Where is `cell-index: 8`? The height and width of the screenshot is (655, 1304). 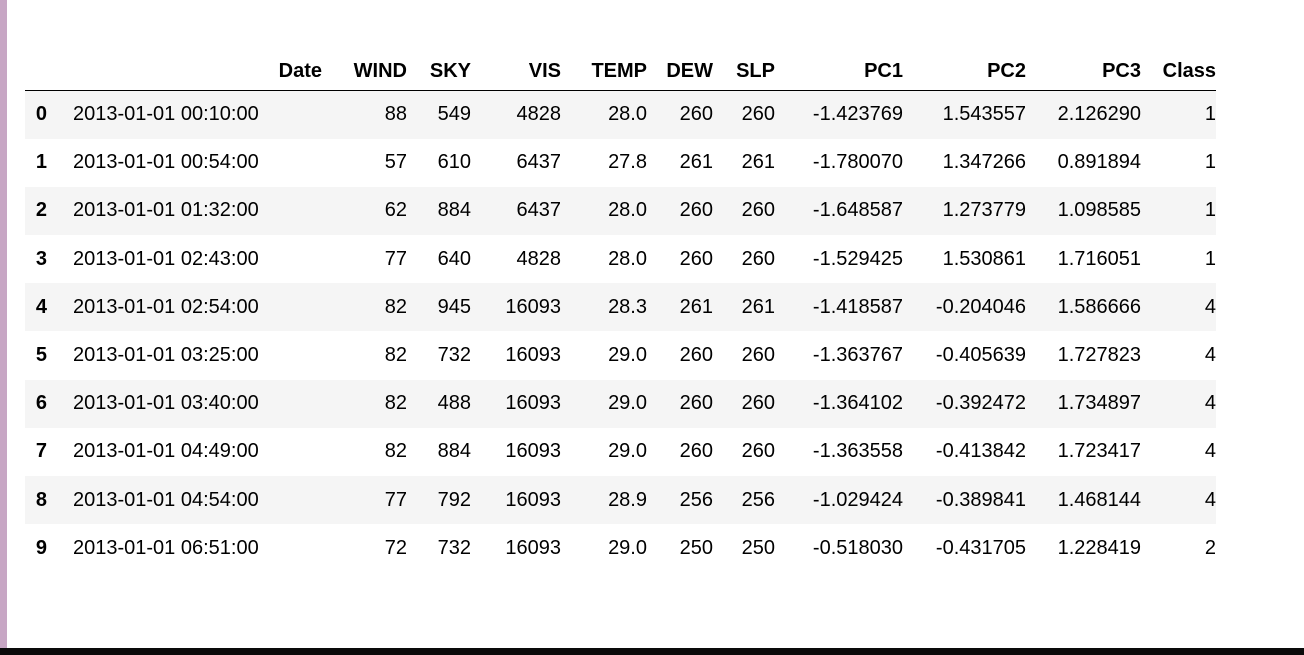
cell-index: 8 is located at coordinates (41, 499).